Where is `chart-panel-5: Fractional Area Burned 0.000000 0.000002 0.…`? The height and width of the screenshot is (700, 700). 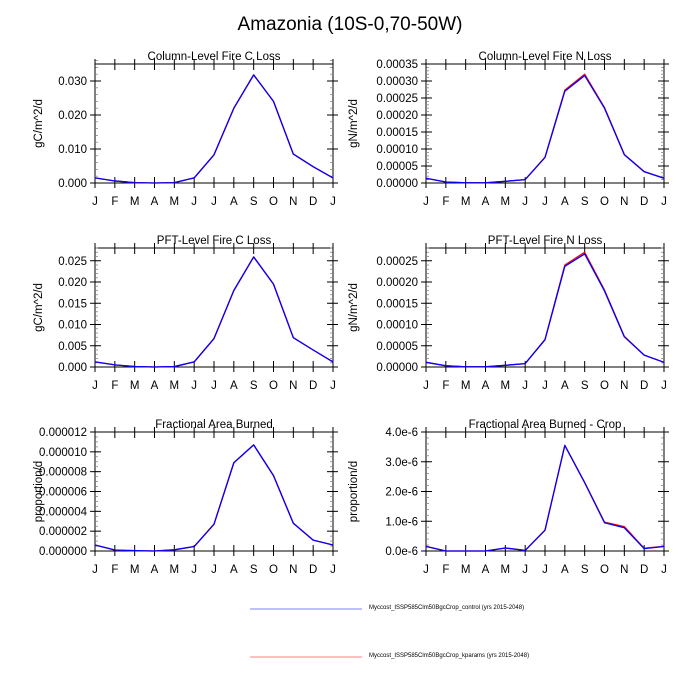
chart-panel-5: Fractional Area Burned 0.000000 0.000002 0.… is located at coordinates (185, 497).